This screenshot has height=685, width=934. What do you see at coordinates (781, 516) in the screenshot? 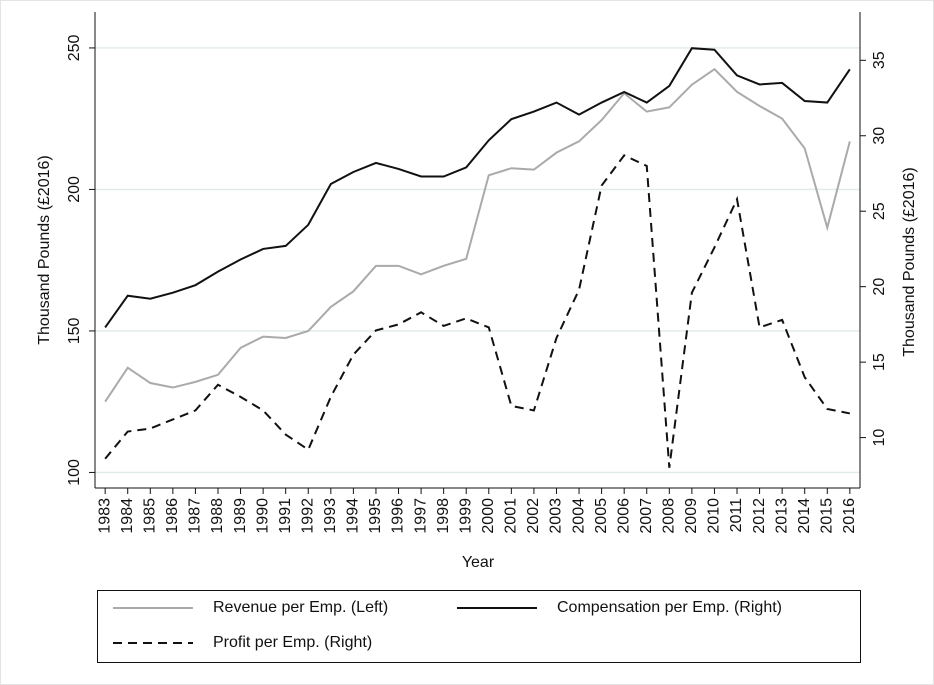
I see `x-tick-label: 2013` at bounding box center [781, 516].